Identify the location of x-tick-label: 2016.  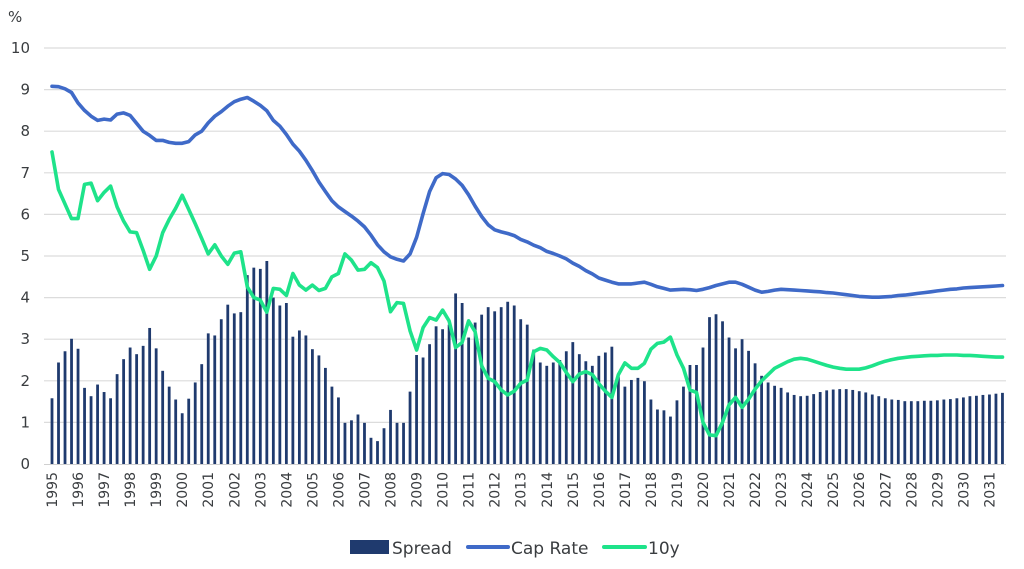
(600, 490).